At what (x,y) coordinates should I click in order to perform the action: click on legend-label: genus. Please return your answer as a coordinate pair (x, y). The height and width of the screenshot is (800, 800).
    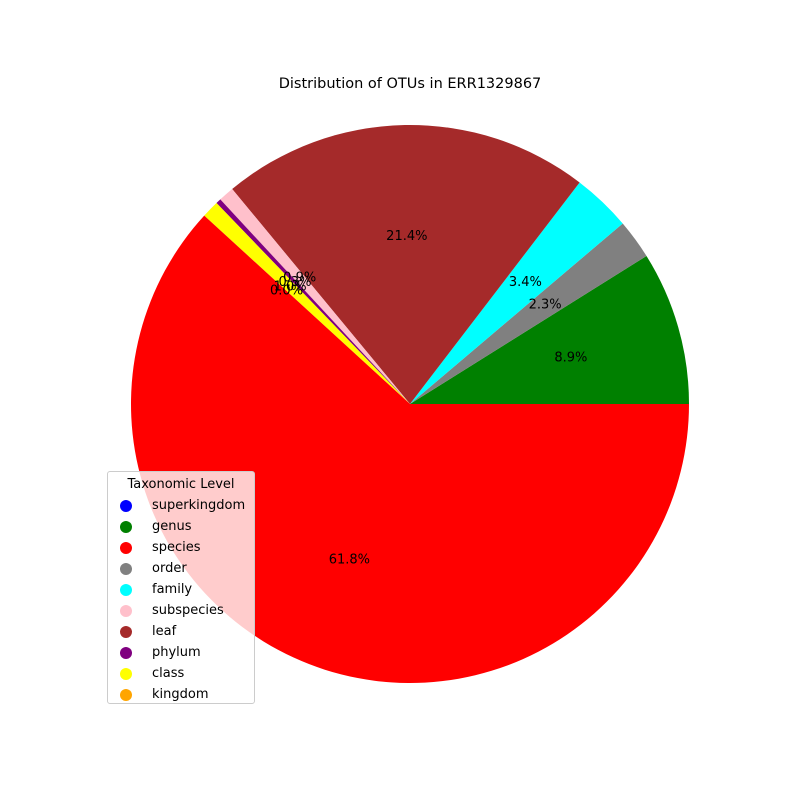
    Looking at the image, I should click on (172, 526).